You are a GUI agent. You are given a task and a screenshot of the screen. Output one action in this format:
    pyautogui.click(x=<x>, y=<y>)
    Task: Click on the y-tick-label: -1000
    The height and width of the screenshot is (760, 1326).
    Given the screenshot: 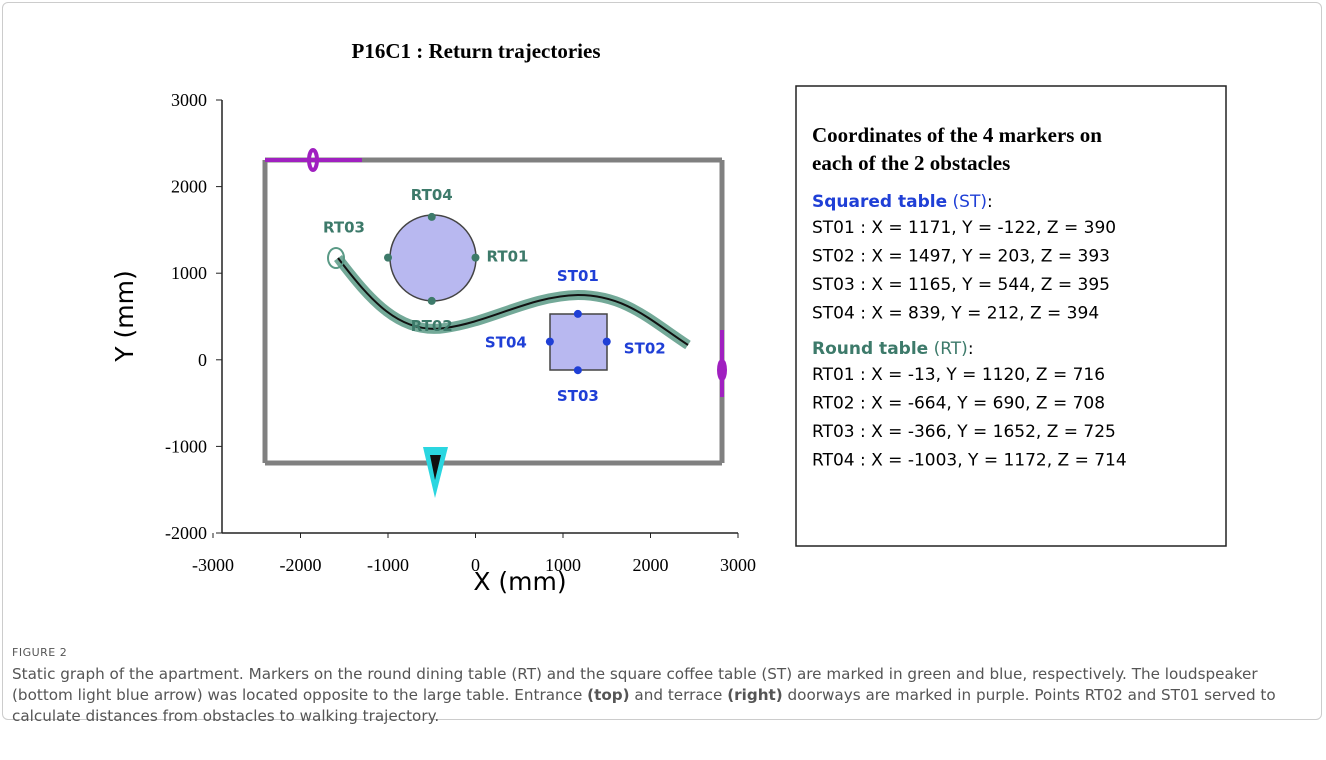 What is the action you would take?
    pyautogui.click(x=186, y=446)
    